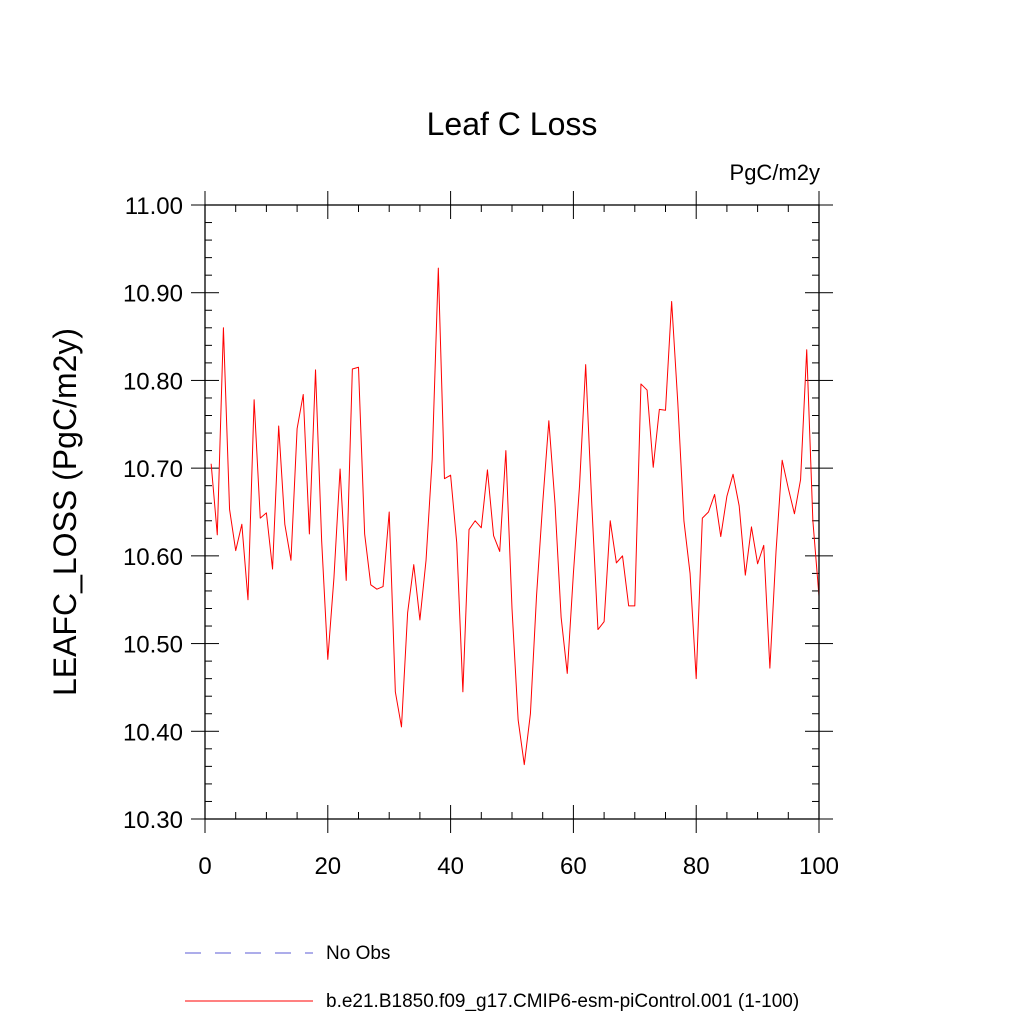  What do you see at coordinates (696, 866) in the screenshot?
I see `x-tick-label: 80` at bounding box center [696, 866].